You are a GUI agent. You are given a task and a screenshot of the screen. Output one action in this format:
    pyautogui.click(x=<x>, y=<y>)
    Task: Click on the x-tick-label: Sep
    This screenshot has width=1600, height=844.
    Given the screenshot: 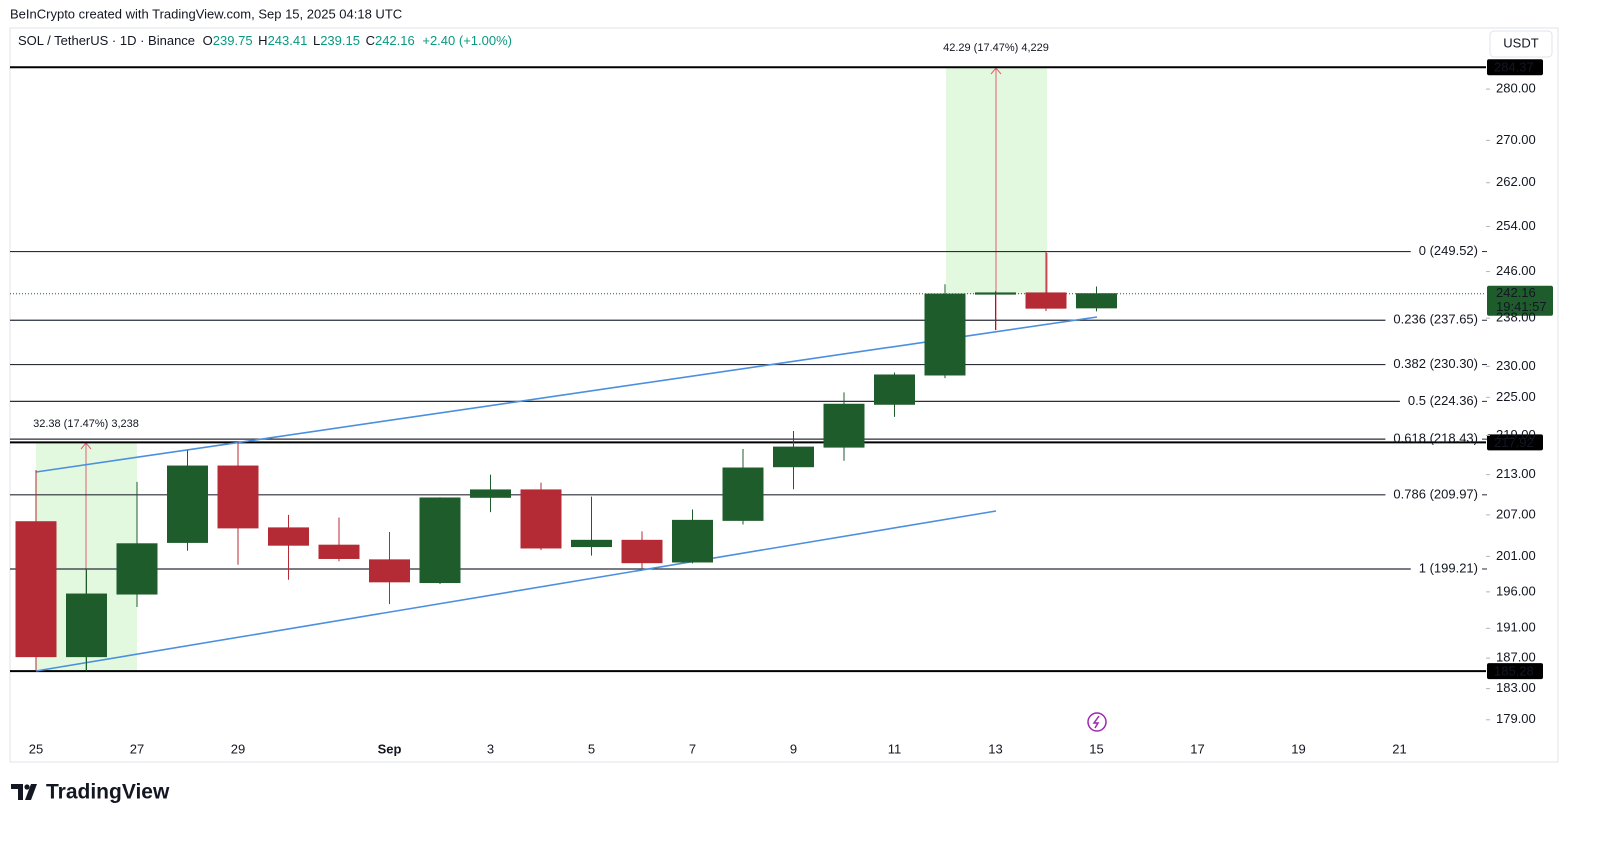 What is the action you would take?
    pyautogui.click(x=390, y=748)
    